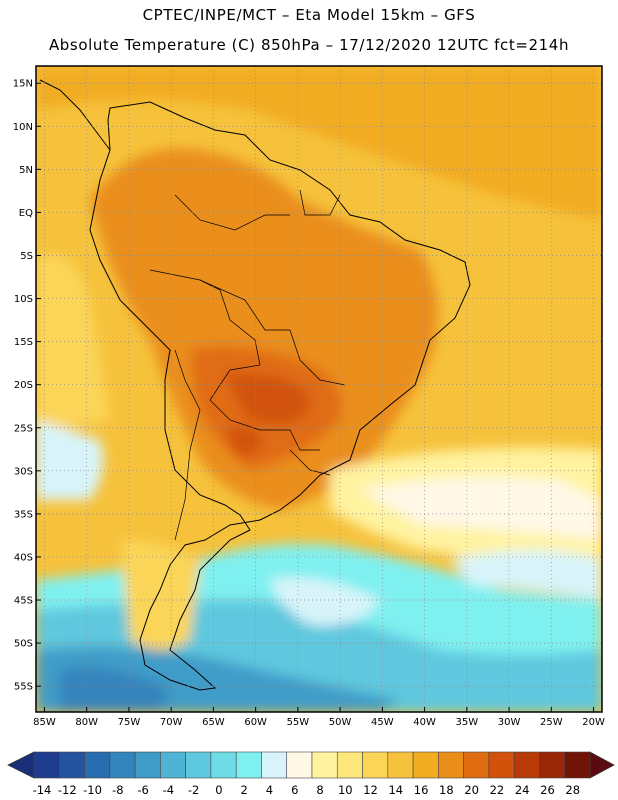 The image size is (618, 800). What do you see at coordinates (471, 790) in the screenshot?
I see `colorbar-label: 20` at bounding box center [471, 790].